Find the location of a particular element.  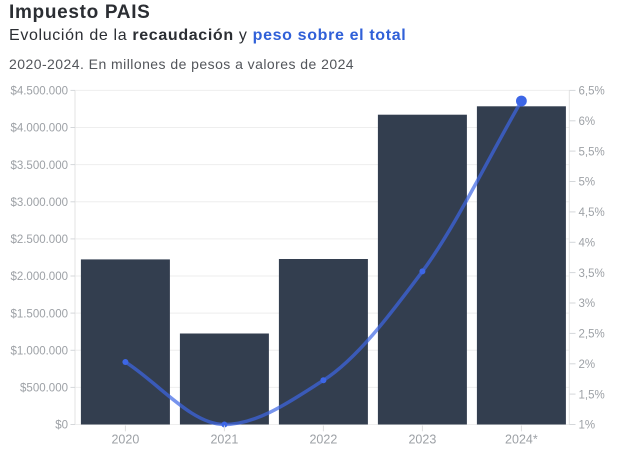

svg-text: 6% is located at coordinates (587, 122).